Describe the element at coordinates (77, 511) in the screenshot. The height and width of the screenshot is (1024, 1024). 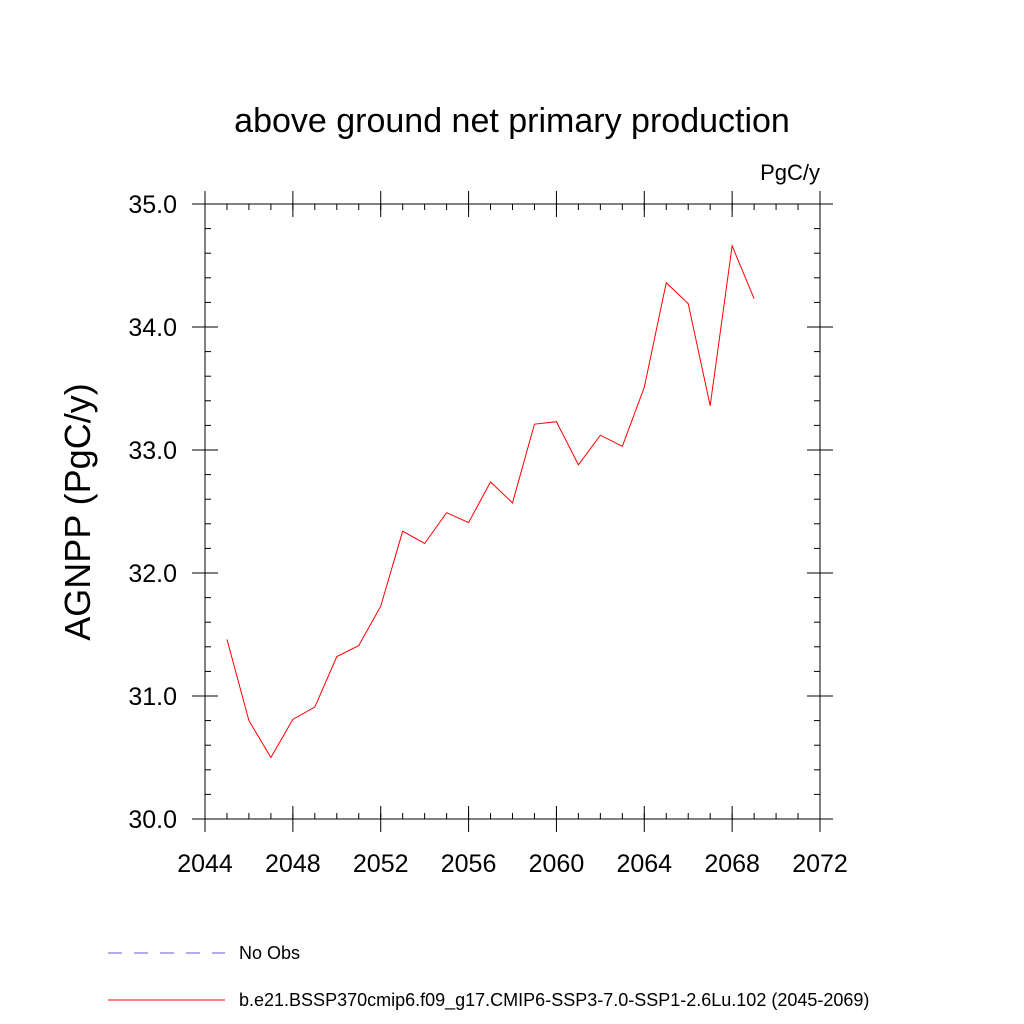
I see `y-axis-label: AGNPP (PgC/y)` at that location.